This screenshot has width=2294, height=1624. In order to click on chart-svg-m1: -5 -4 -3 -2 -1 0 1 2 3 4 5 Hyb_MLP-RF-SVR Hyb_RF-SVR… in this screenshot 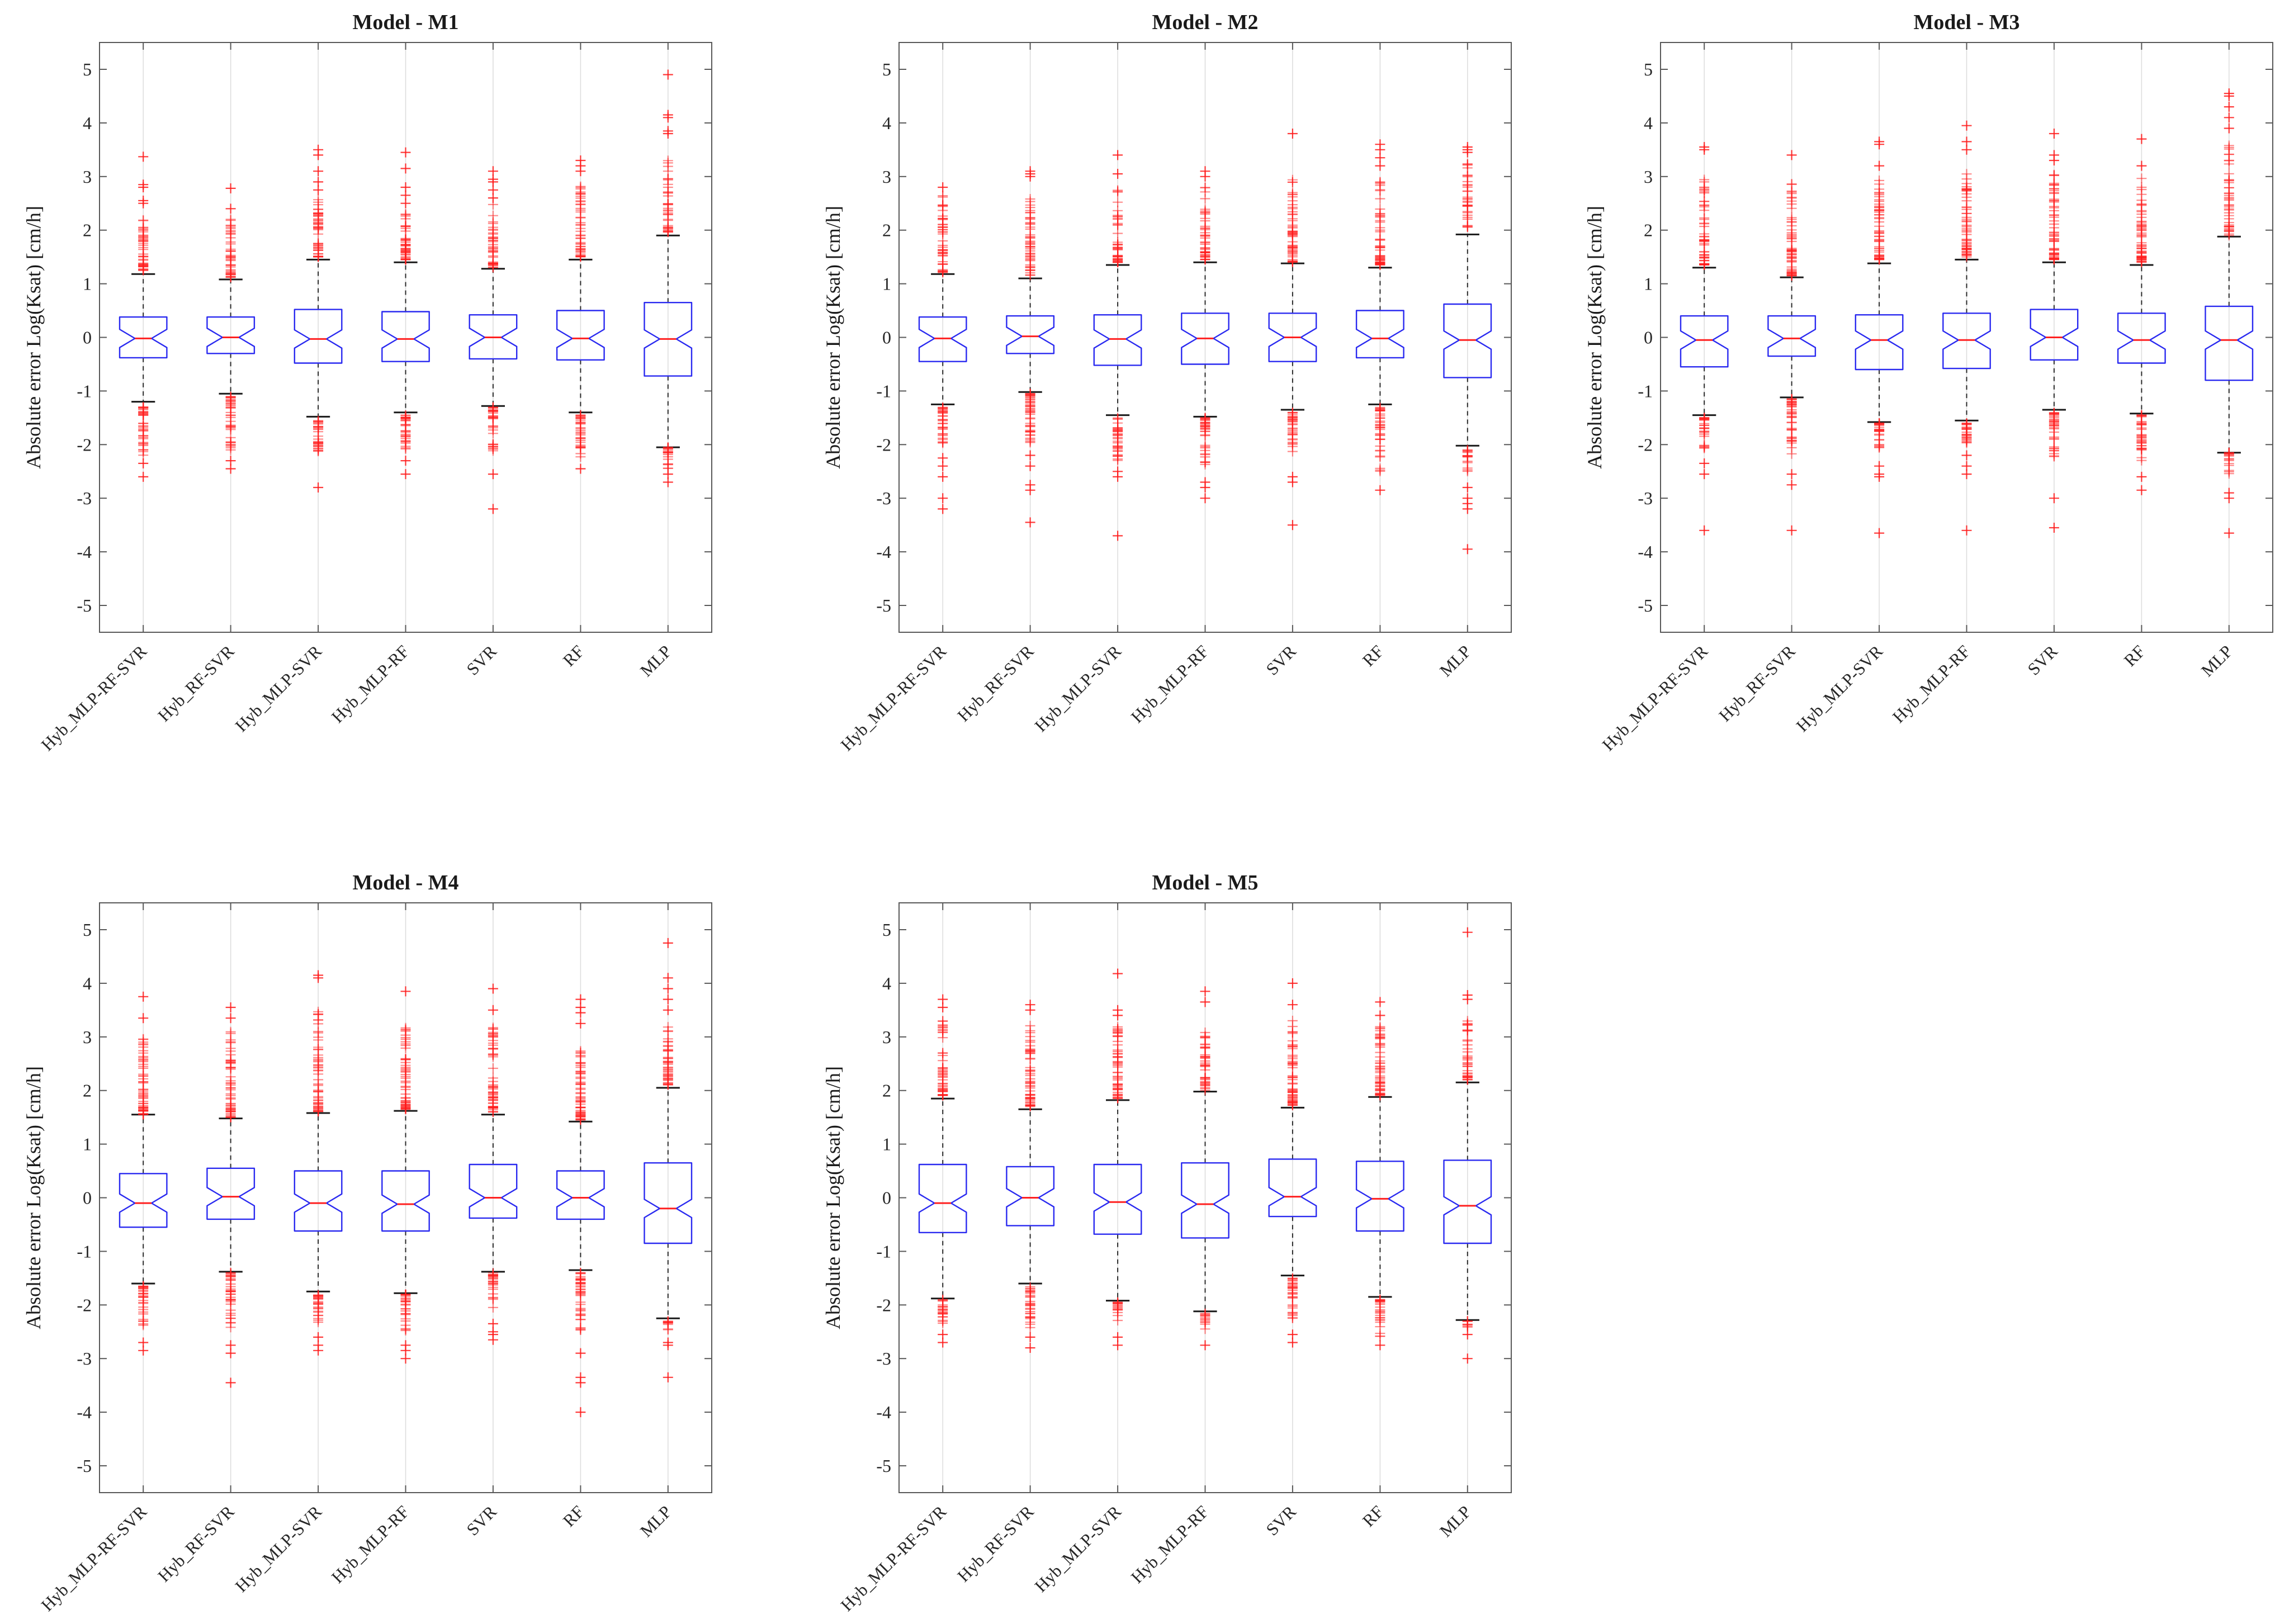, I will do `click(367, 383)`.